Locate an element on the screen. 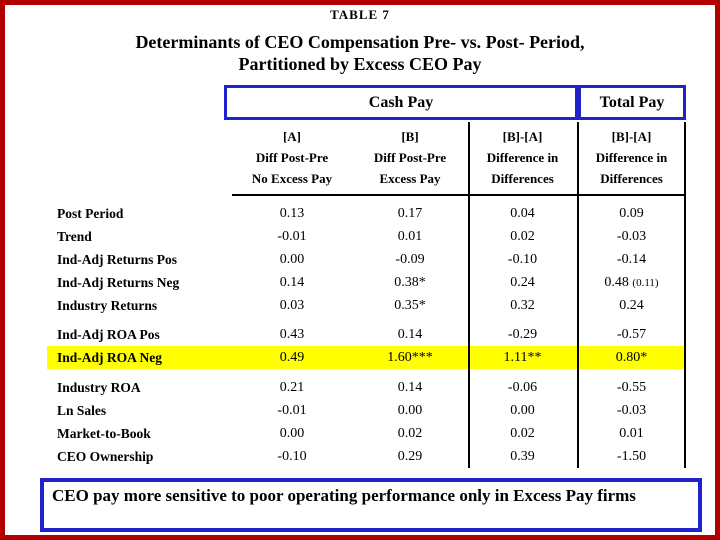 This screenshot has width=720, height=540. value-cell: 0.09 is located at coordinates (631, 213).